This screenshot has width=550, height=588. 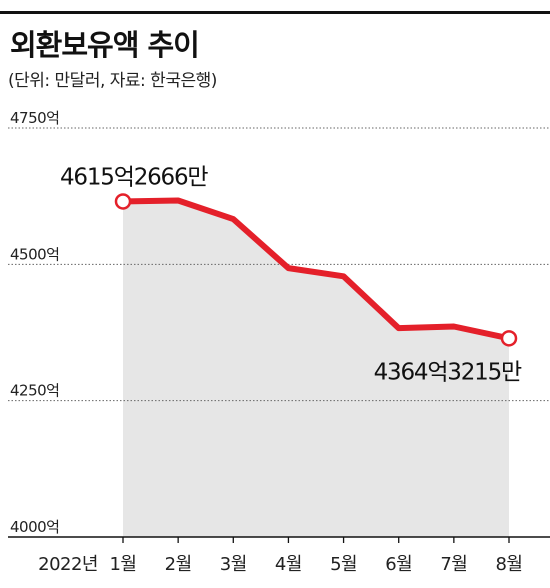 I want to click on data-label: 4615억2666만, so click(x=134, y=177).